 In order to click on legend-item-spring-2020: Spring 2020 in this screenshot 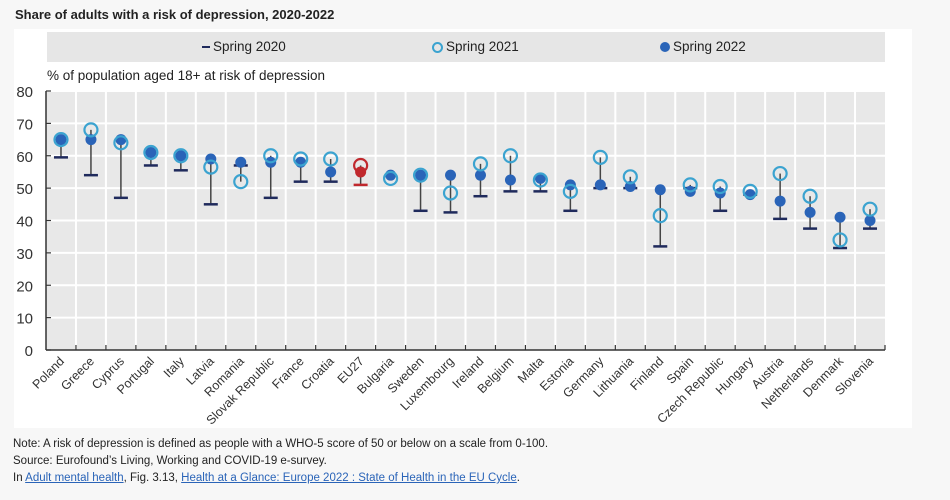, I will do `click(244, 46)`.